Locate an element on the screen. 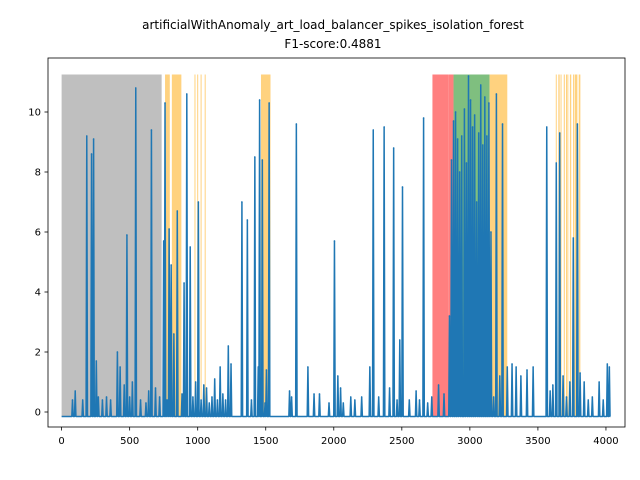 The image size is (640, 480). y-tick-label: 6 is located at coordinates (38, 233).